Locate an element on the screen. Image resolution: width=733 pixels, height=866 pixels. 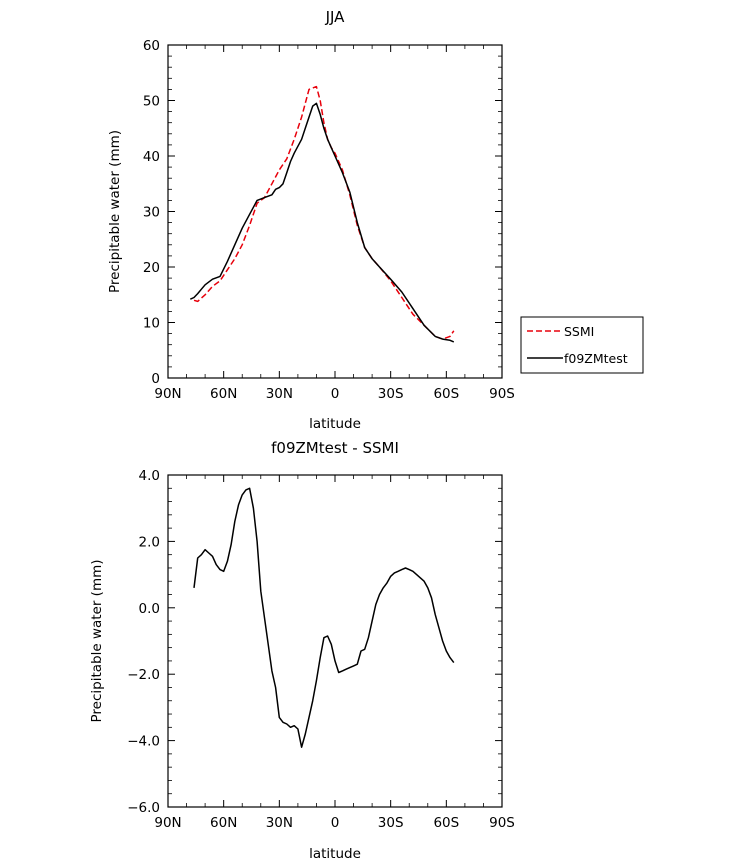
top-y-tick-label: 40 is located at coordinates (151, 157).